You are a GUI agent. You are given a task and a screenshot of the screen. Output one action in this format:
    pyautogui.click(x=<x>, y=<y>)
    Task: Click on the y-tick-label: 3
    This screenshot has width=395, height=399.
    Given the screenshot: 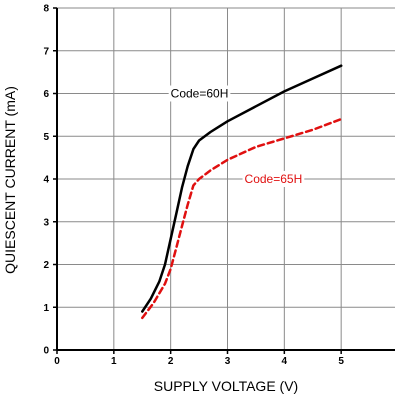 What is the action you would take?
    pyautogui.click(x=46, y=222)
    